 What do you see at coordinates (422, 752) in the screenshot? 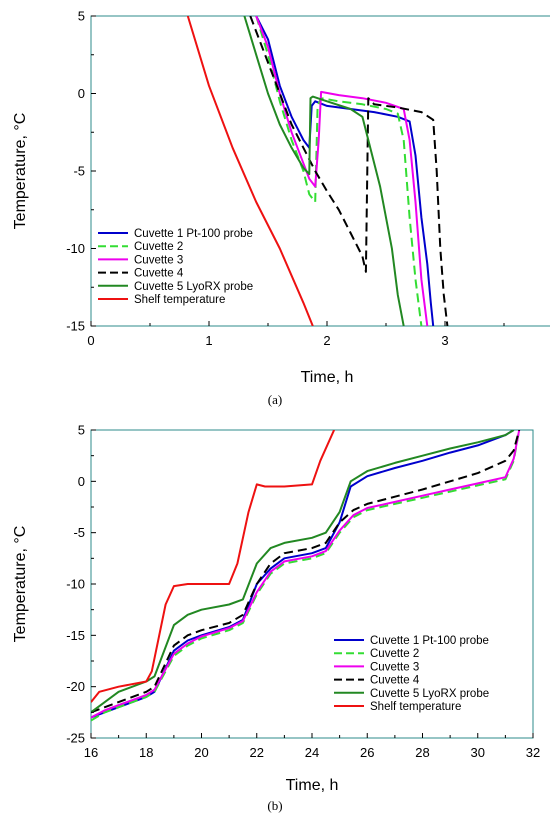
I see `x-tick-label: 28` at bounding box center [422, 752].